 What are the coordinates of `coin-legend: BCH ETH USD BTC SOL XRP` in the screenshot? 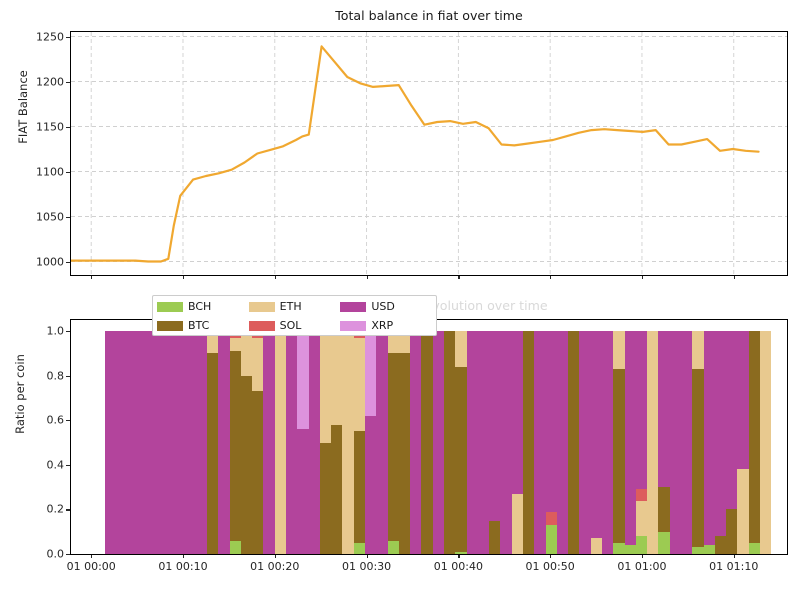 It's located at (294, 315).